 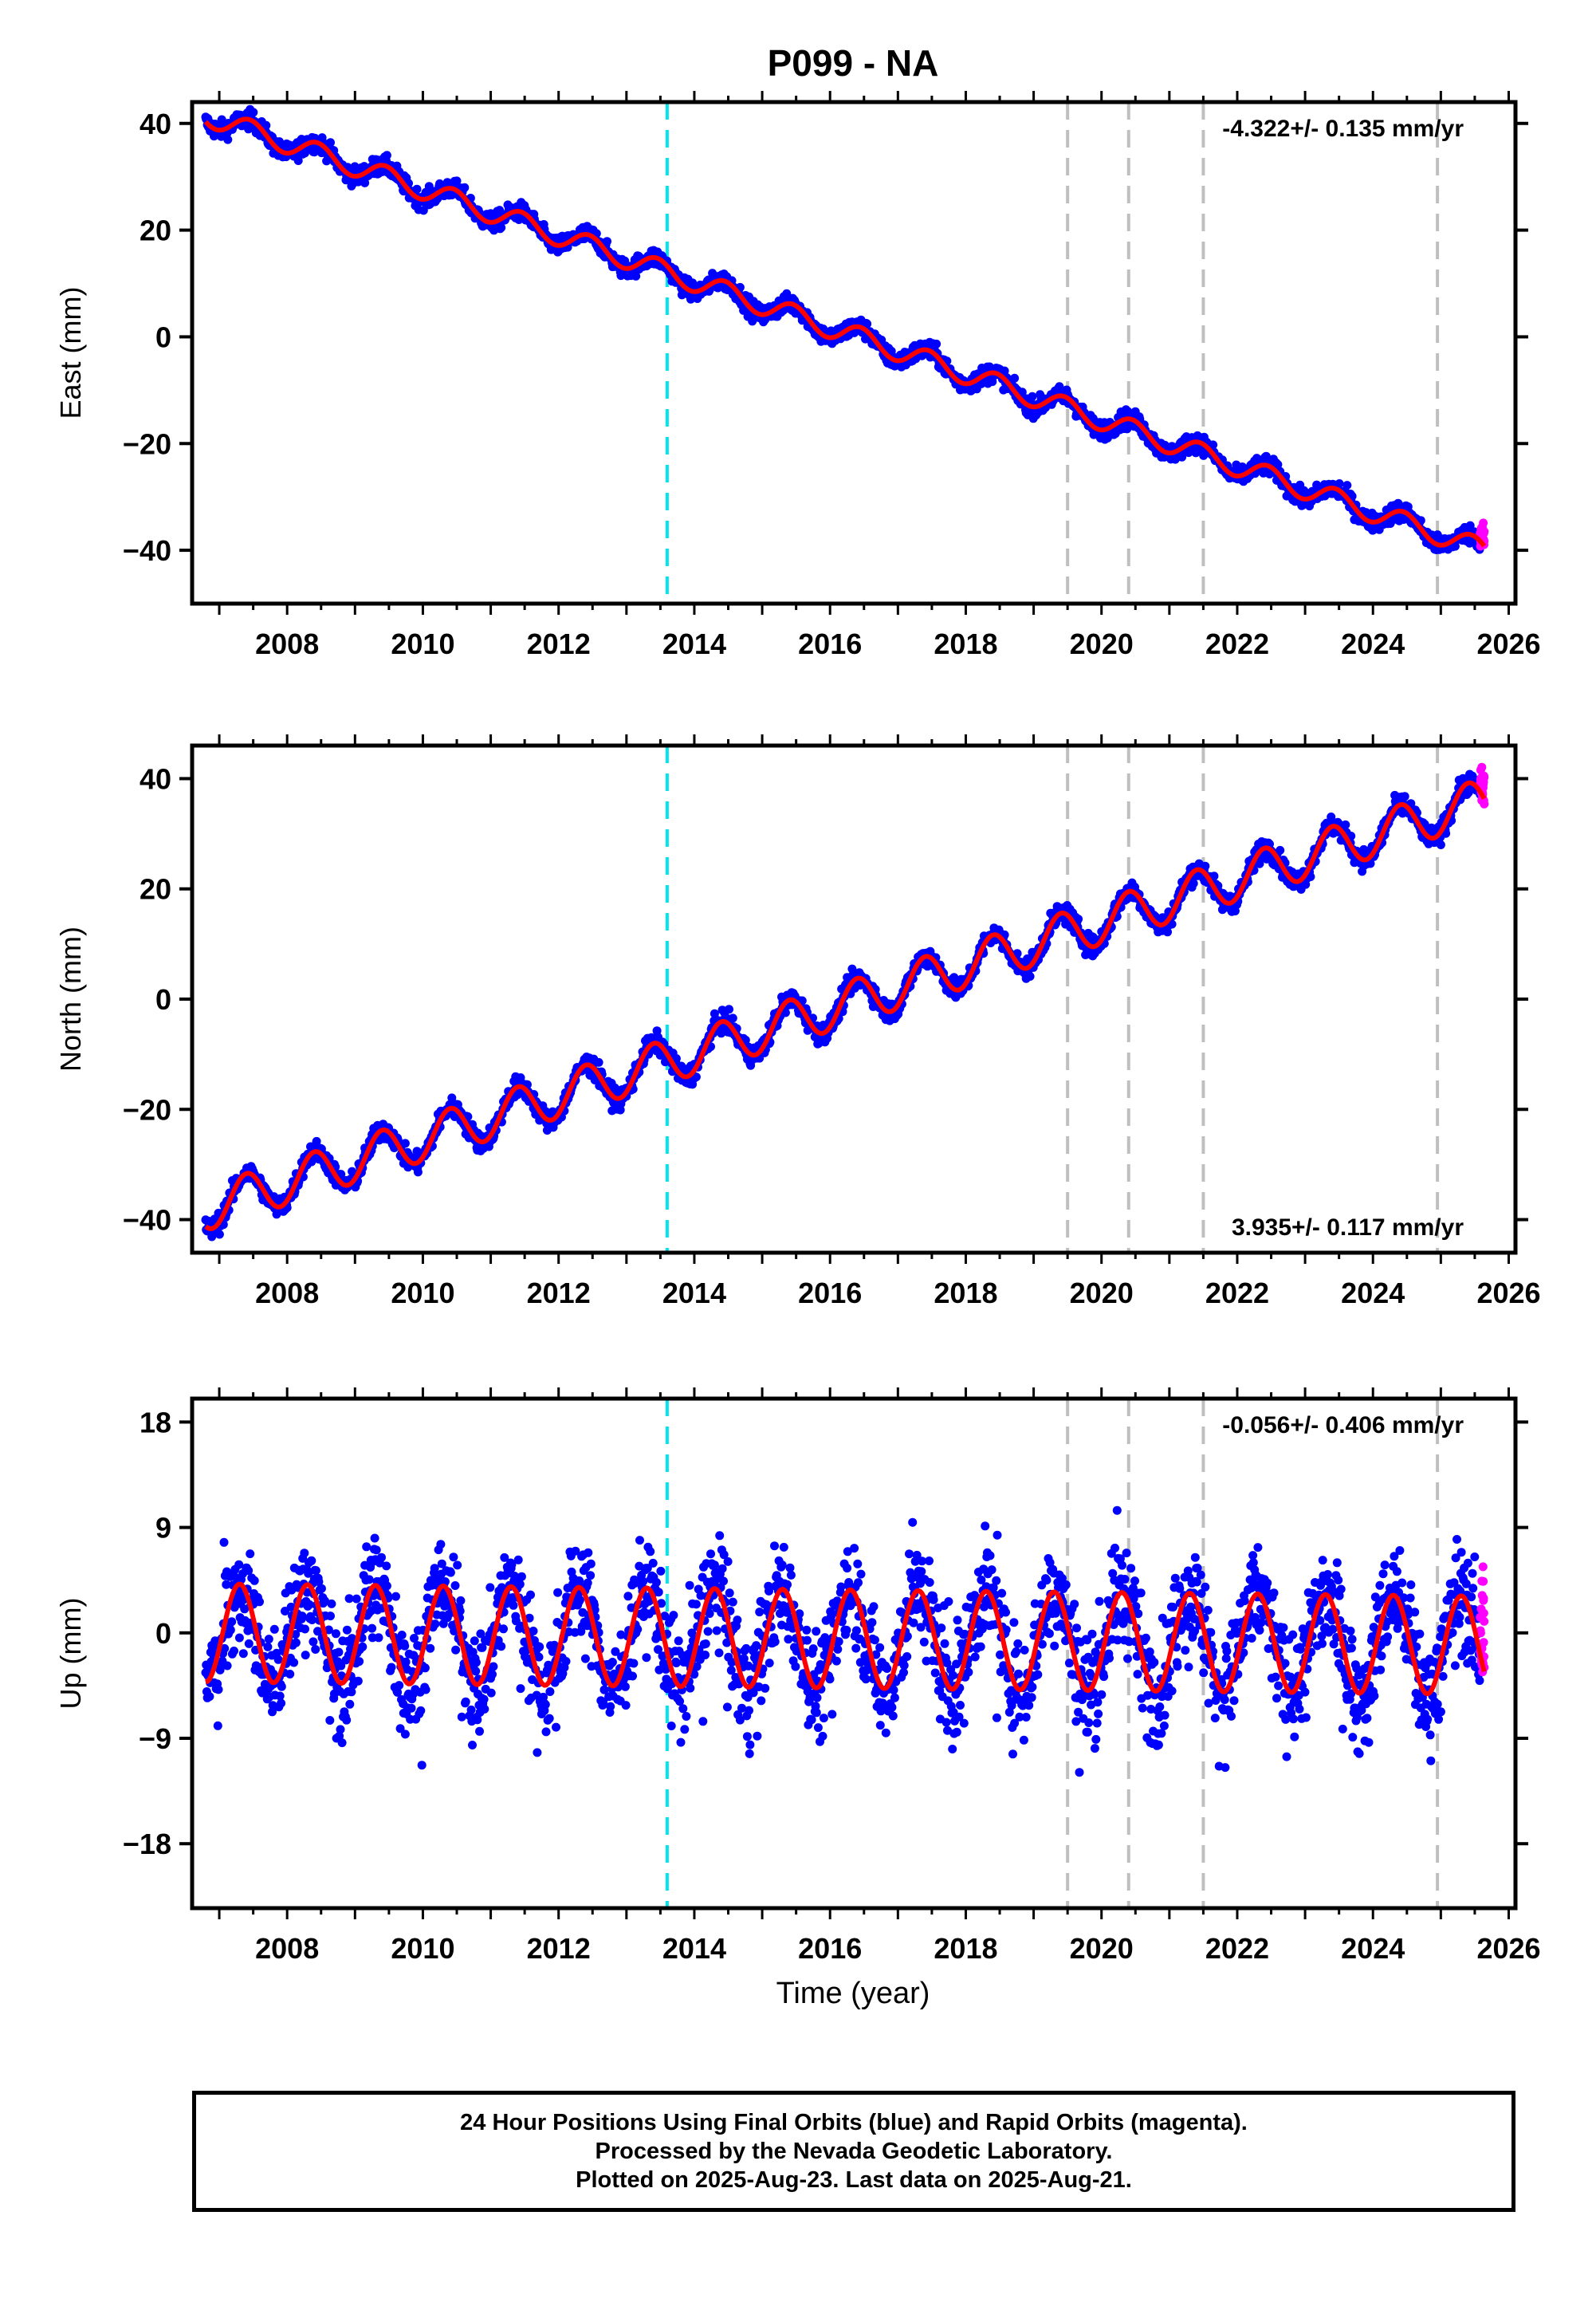 What do you see at coordinates (1348, 1227) in the screenshot?
I see `rate-label: 3.935+/- 0.117 mm/yr` at bounding box center [1348, 1227].